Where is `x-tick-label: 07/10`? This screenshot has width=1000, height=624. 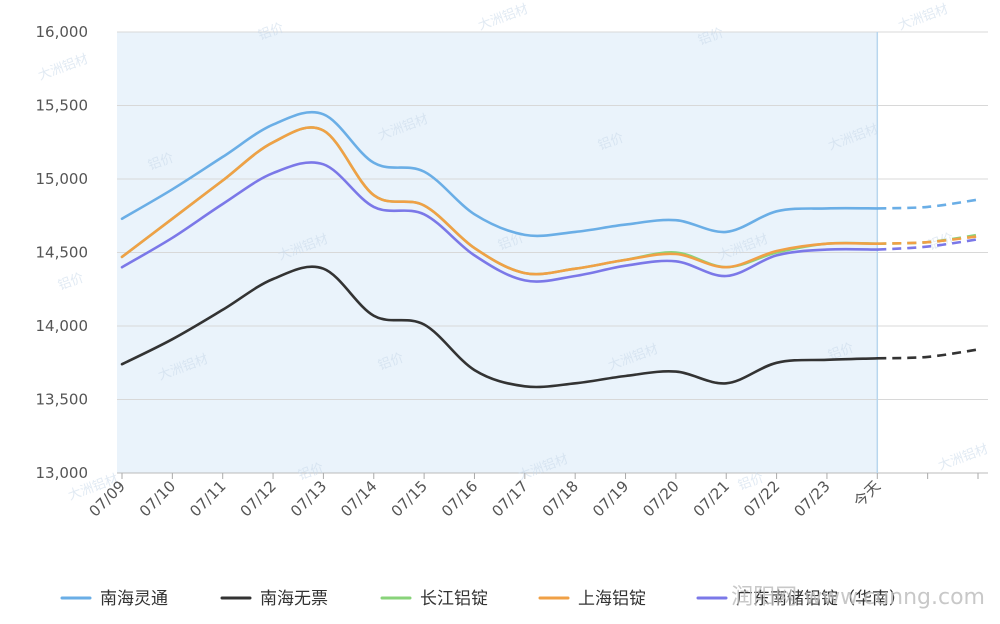
x-tick-label: 07/10 is located at coordinates (157, 498).